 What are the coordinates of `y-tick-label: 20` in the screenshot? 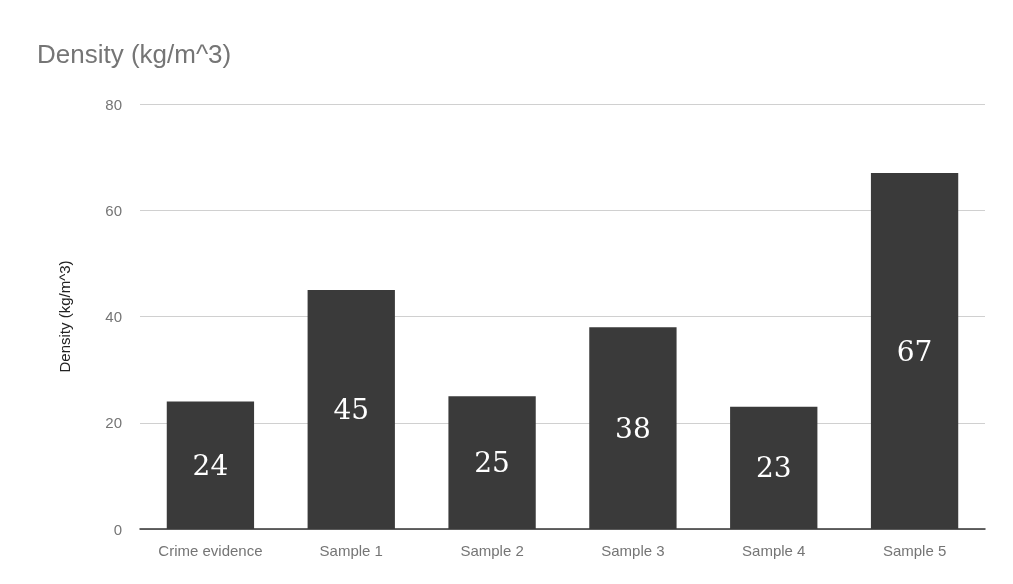 It's located at (113, 423).